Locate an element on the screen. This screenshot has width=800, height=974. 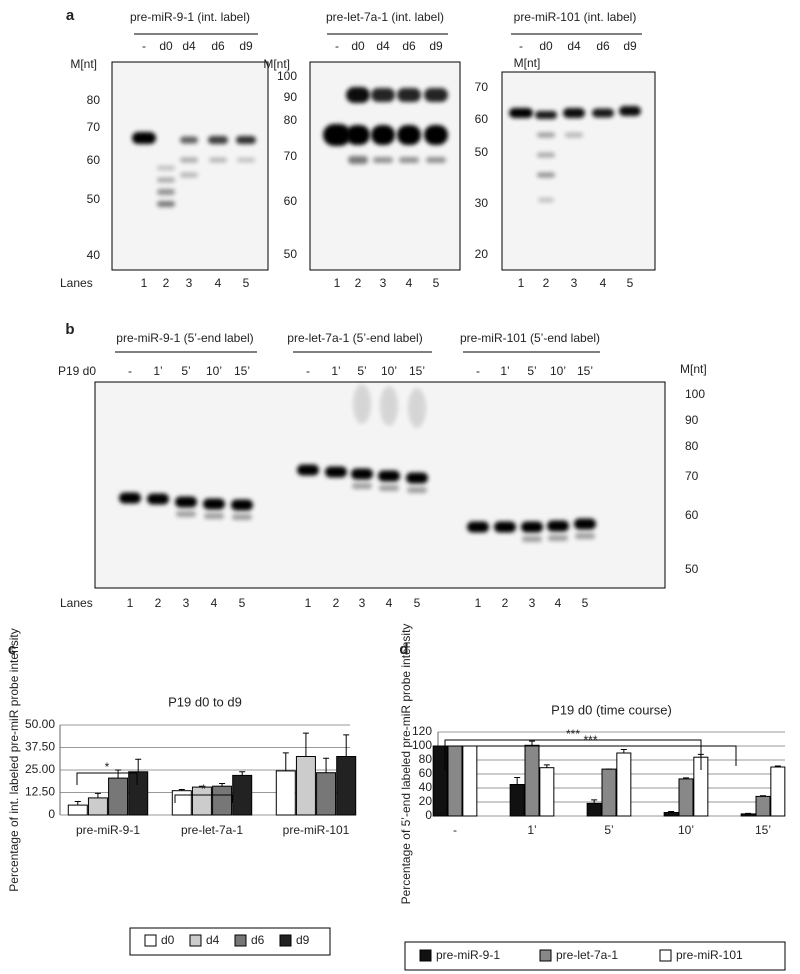
x-tick-label: 5’ is located at coordinates (608, 830).